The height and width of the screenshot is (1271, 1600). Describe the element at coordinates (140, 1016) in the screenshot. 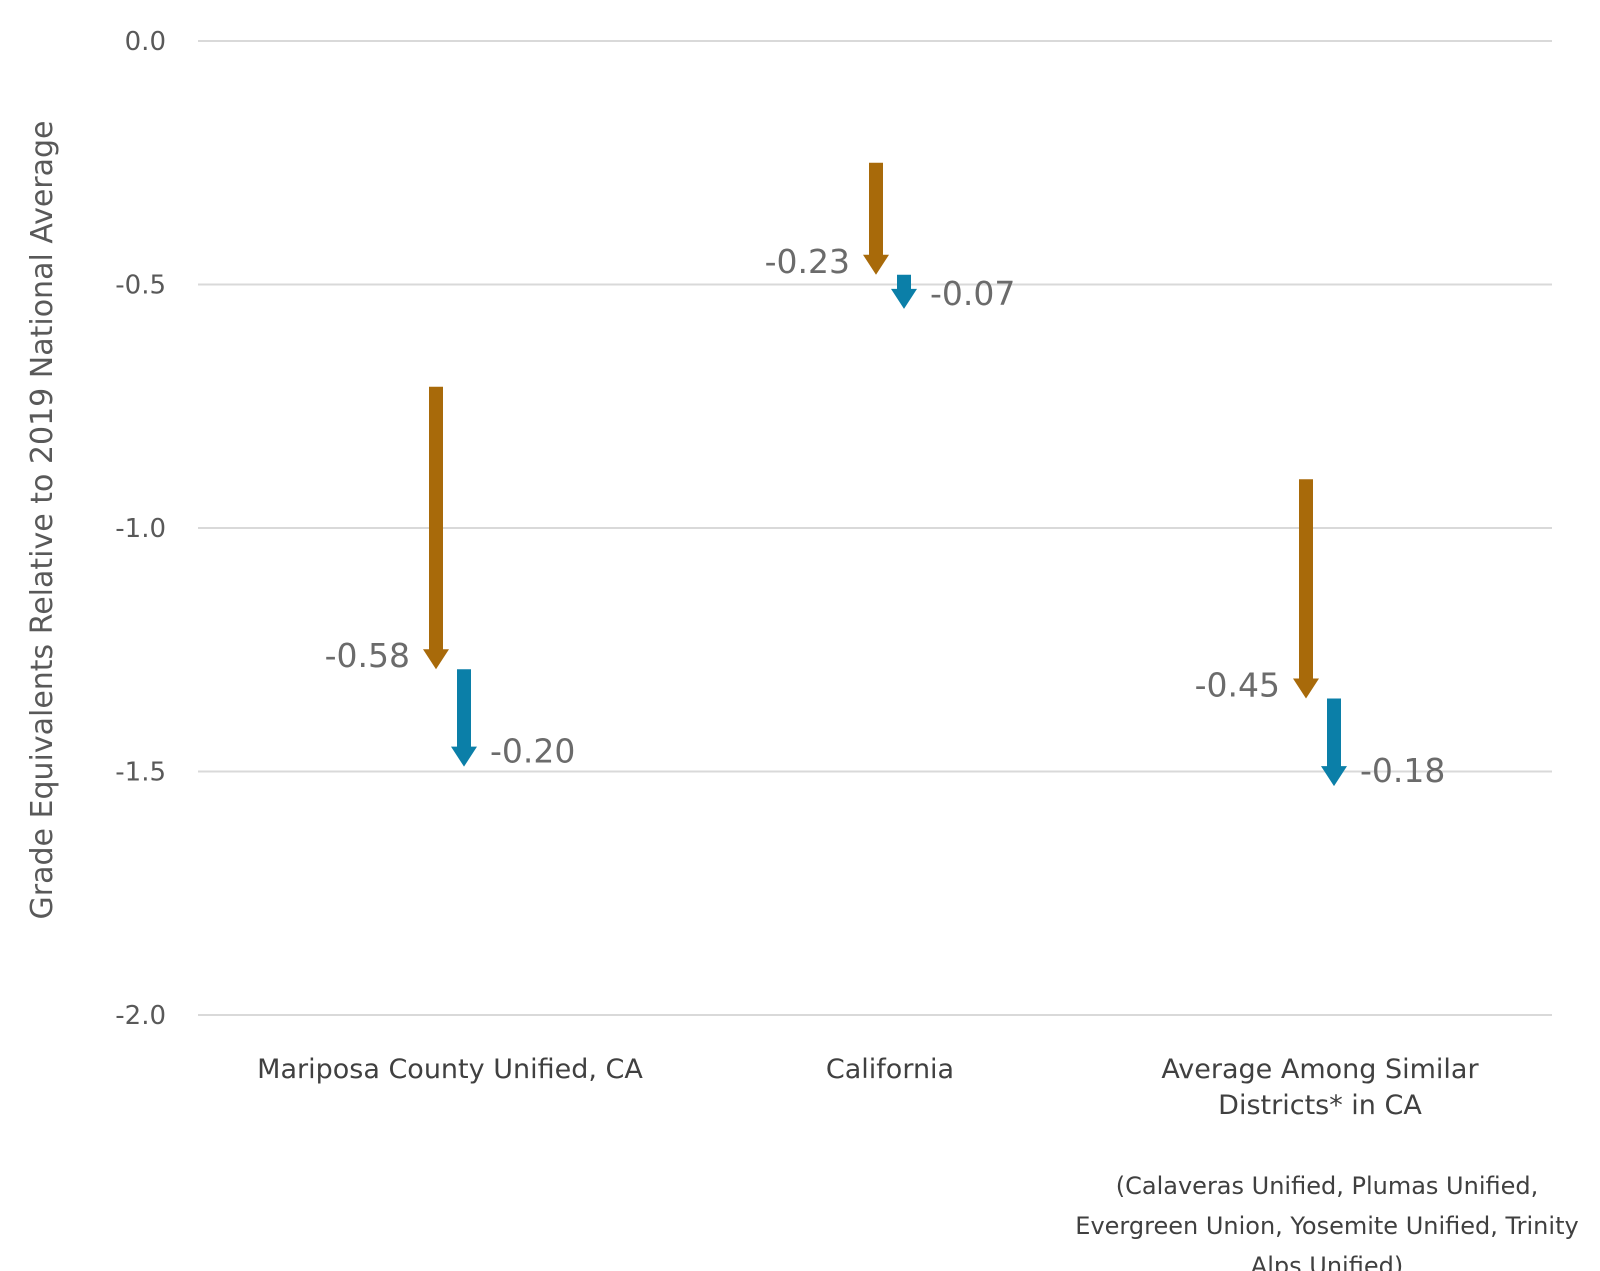

I see `y-tick-label: -2.0` at that location.